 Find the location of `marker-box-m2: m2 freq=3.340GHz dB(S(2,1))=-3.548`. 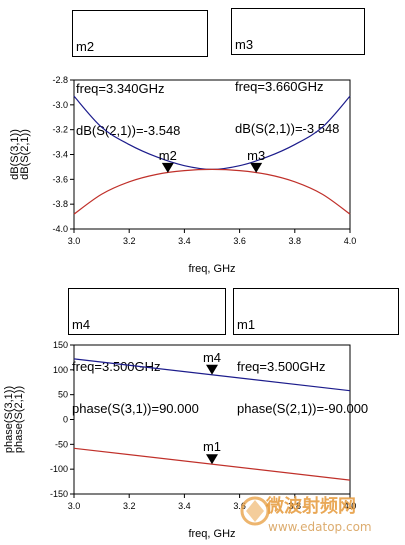

marker-box-m2: m2 freq=3.340GHz dB(S(2,1))=-3.548 is located at coordinates (140, 74).